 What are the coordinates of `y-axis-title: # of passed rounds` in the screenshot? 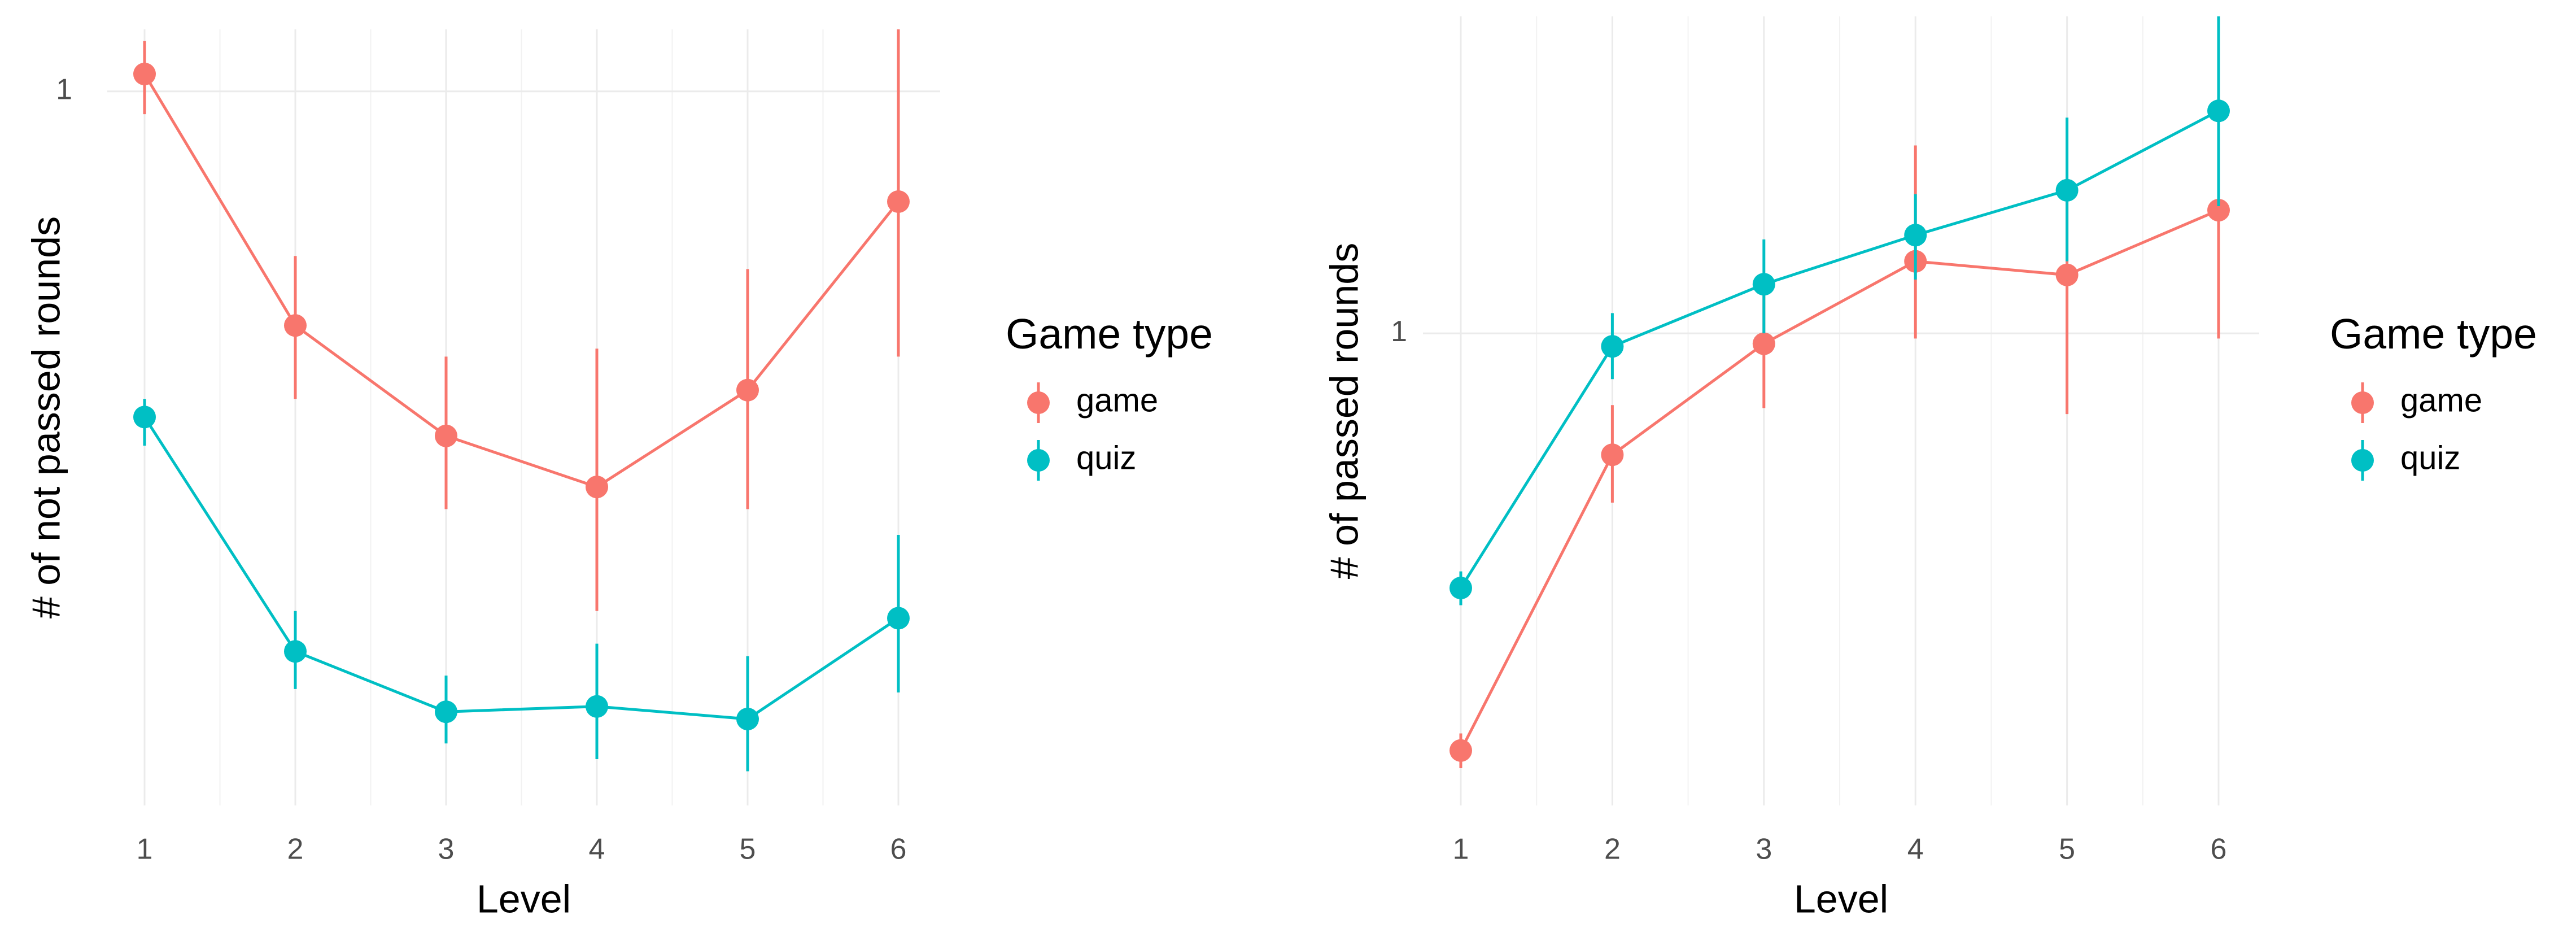 It's located at (1344, 411).